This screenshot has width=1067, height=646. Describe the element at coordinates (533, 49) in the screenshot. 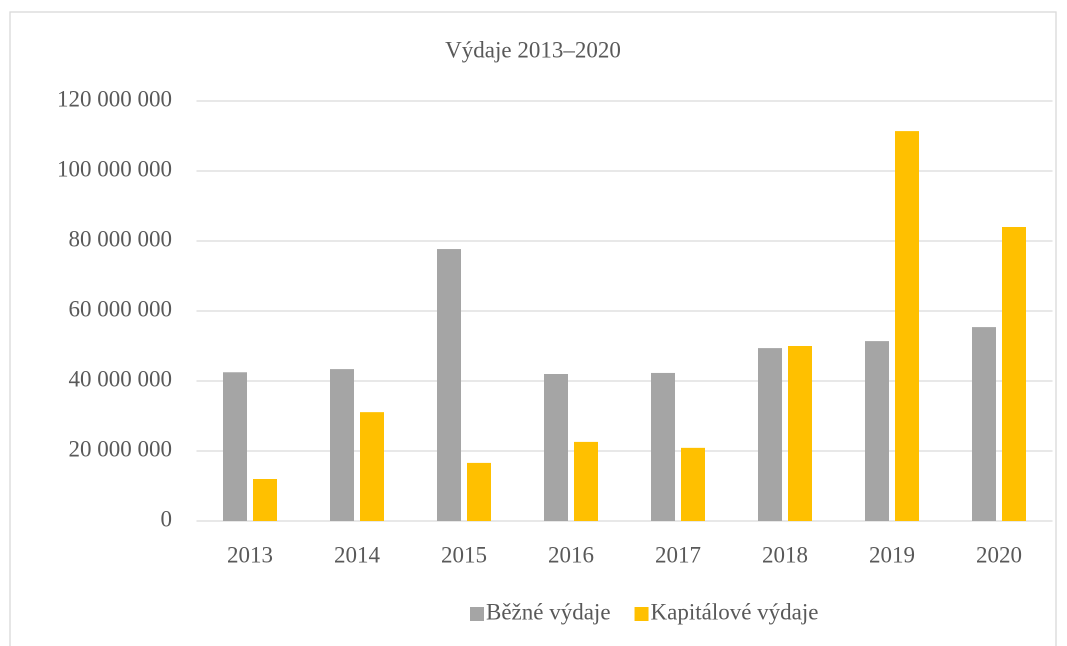

I see `chart-title: Výdaje 2013–2020` at that location.